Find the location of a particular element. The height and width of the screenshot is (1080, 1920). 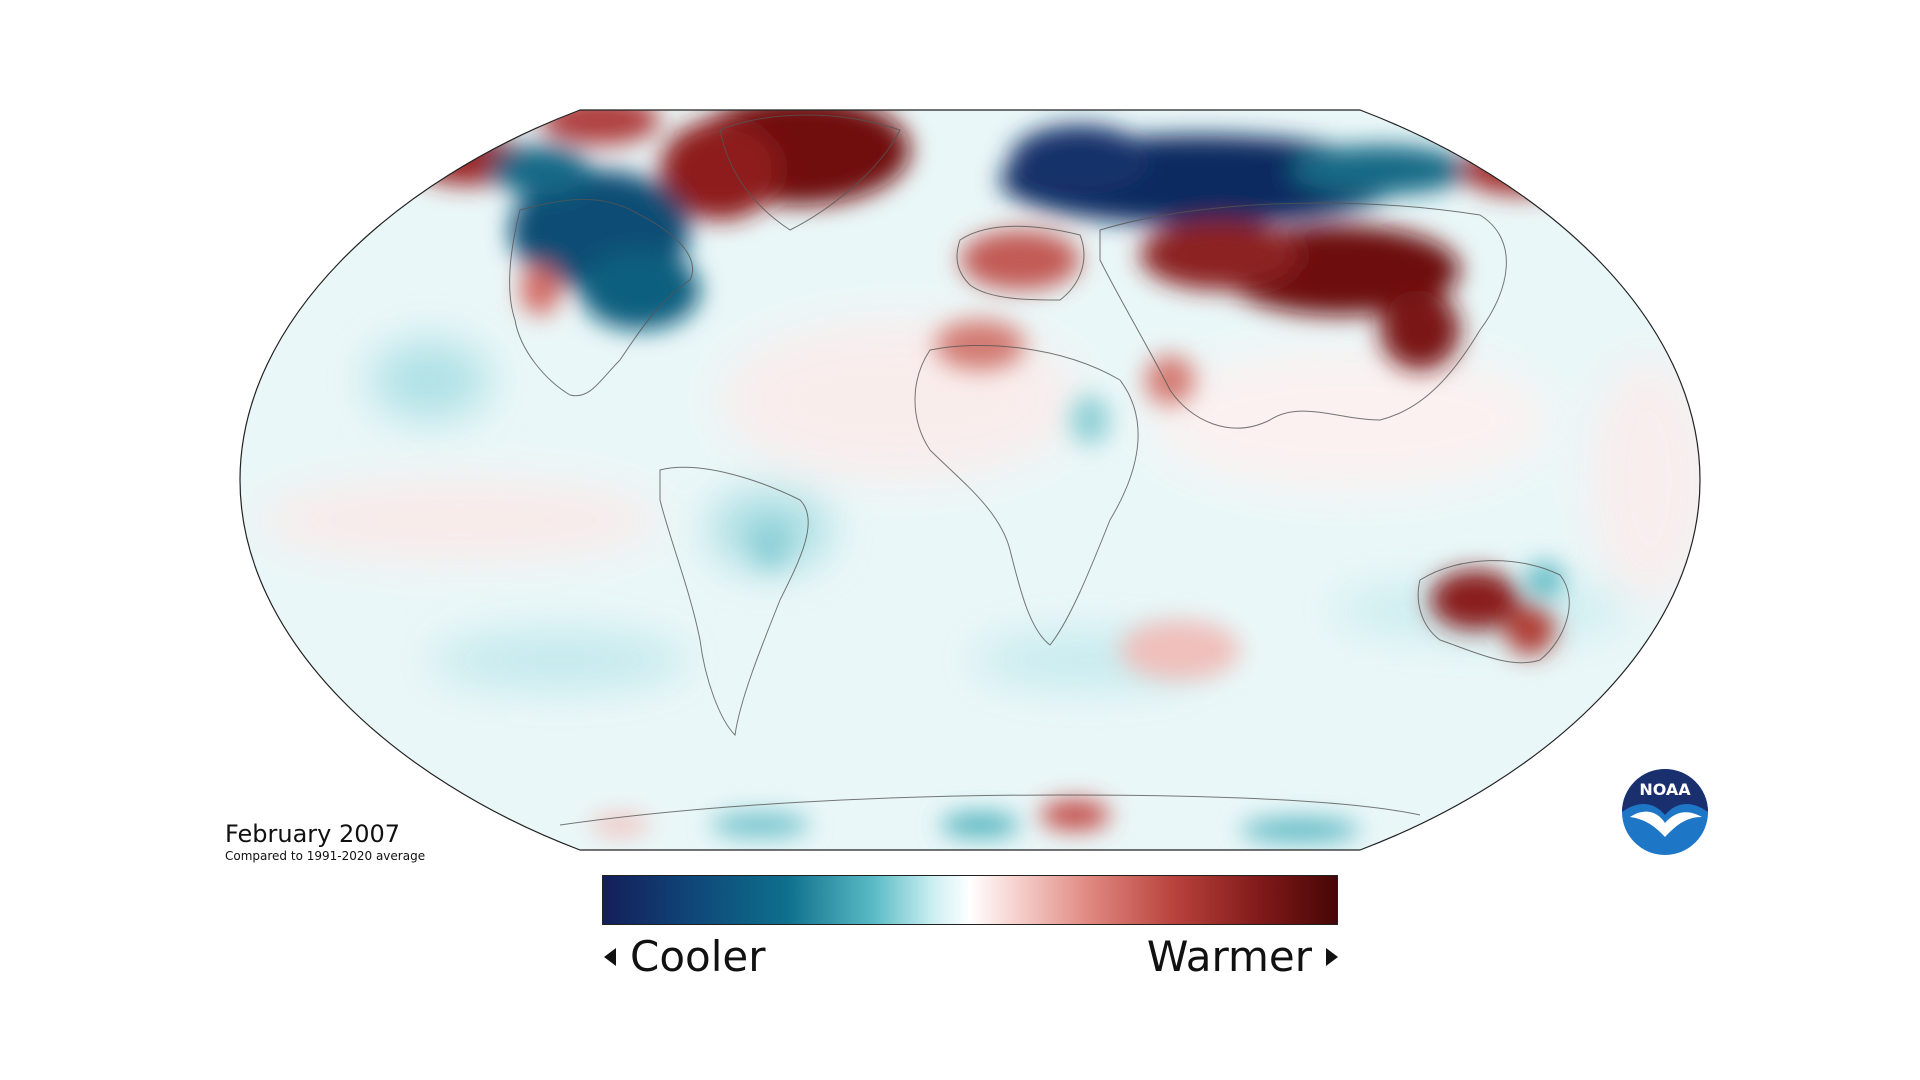

cooler-label-text: Cooler is located at coordinates (698, 956).